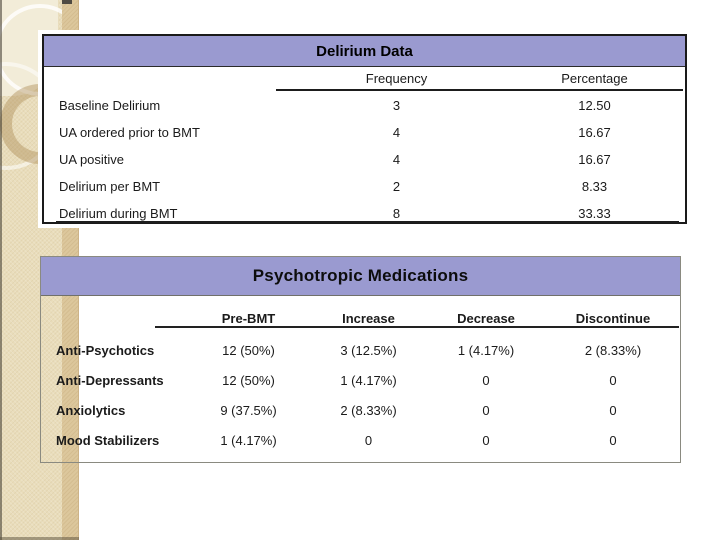  I want to click on table-row: UA positive 4 16.67, so click(364, 159).